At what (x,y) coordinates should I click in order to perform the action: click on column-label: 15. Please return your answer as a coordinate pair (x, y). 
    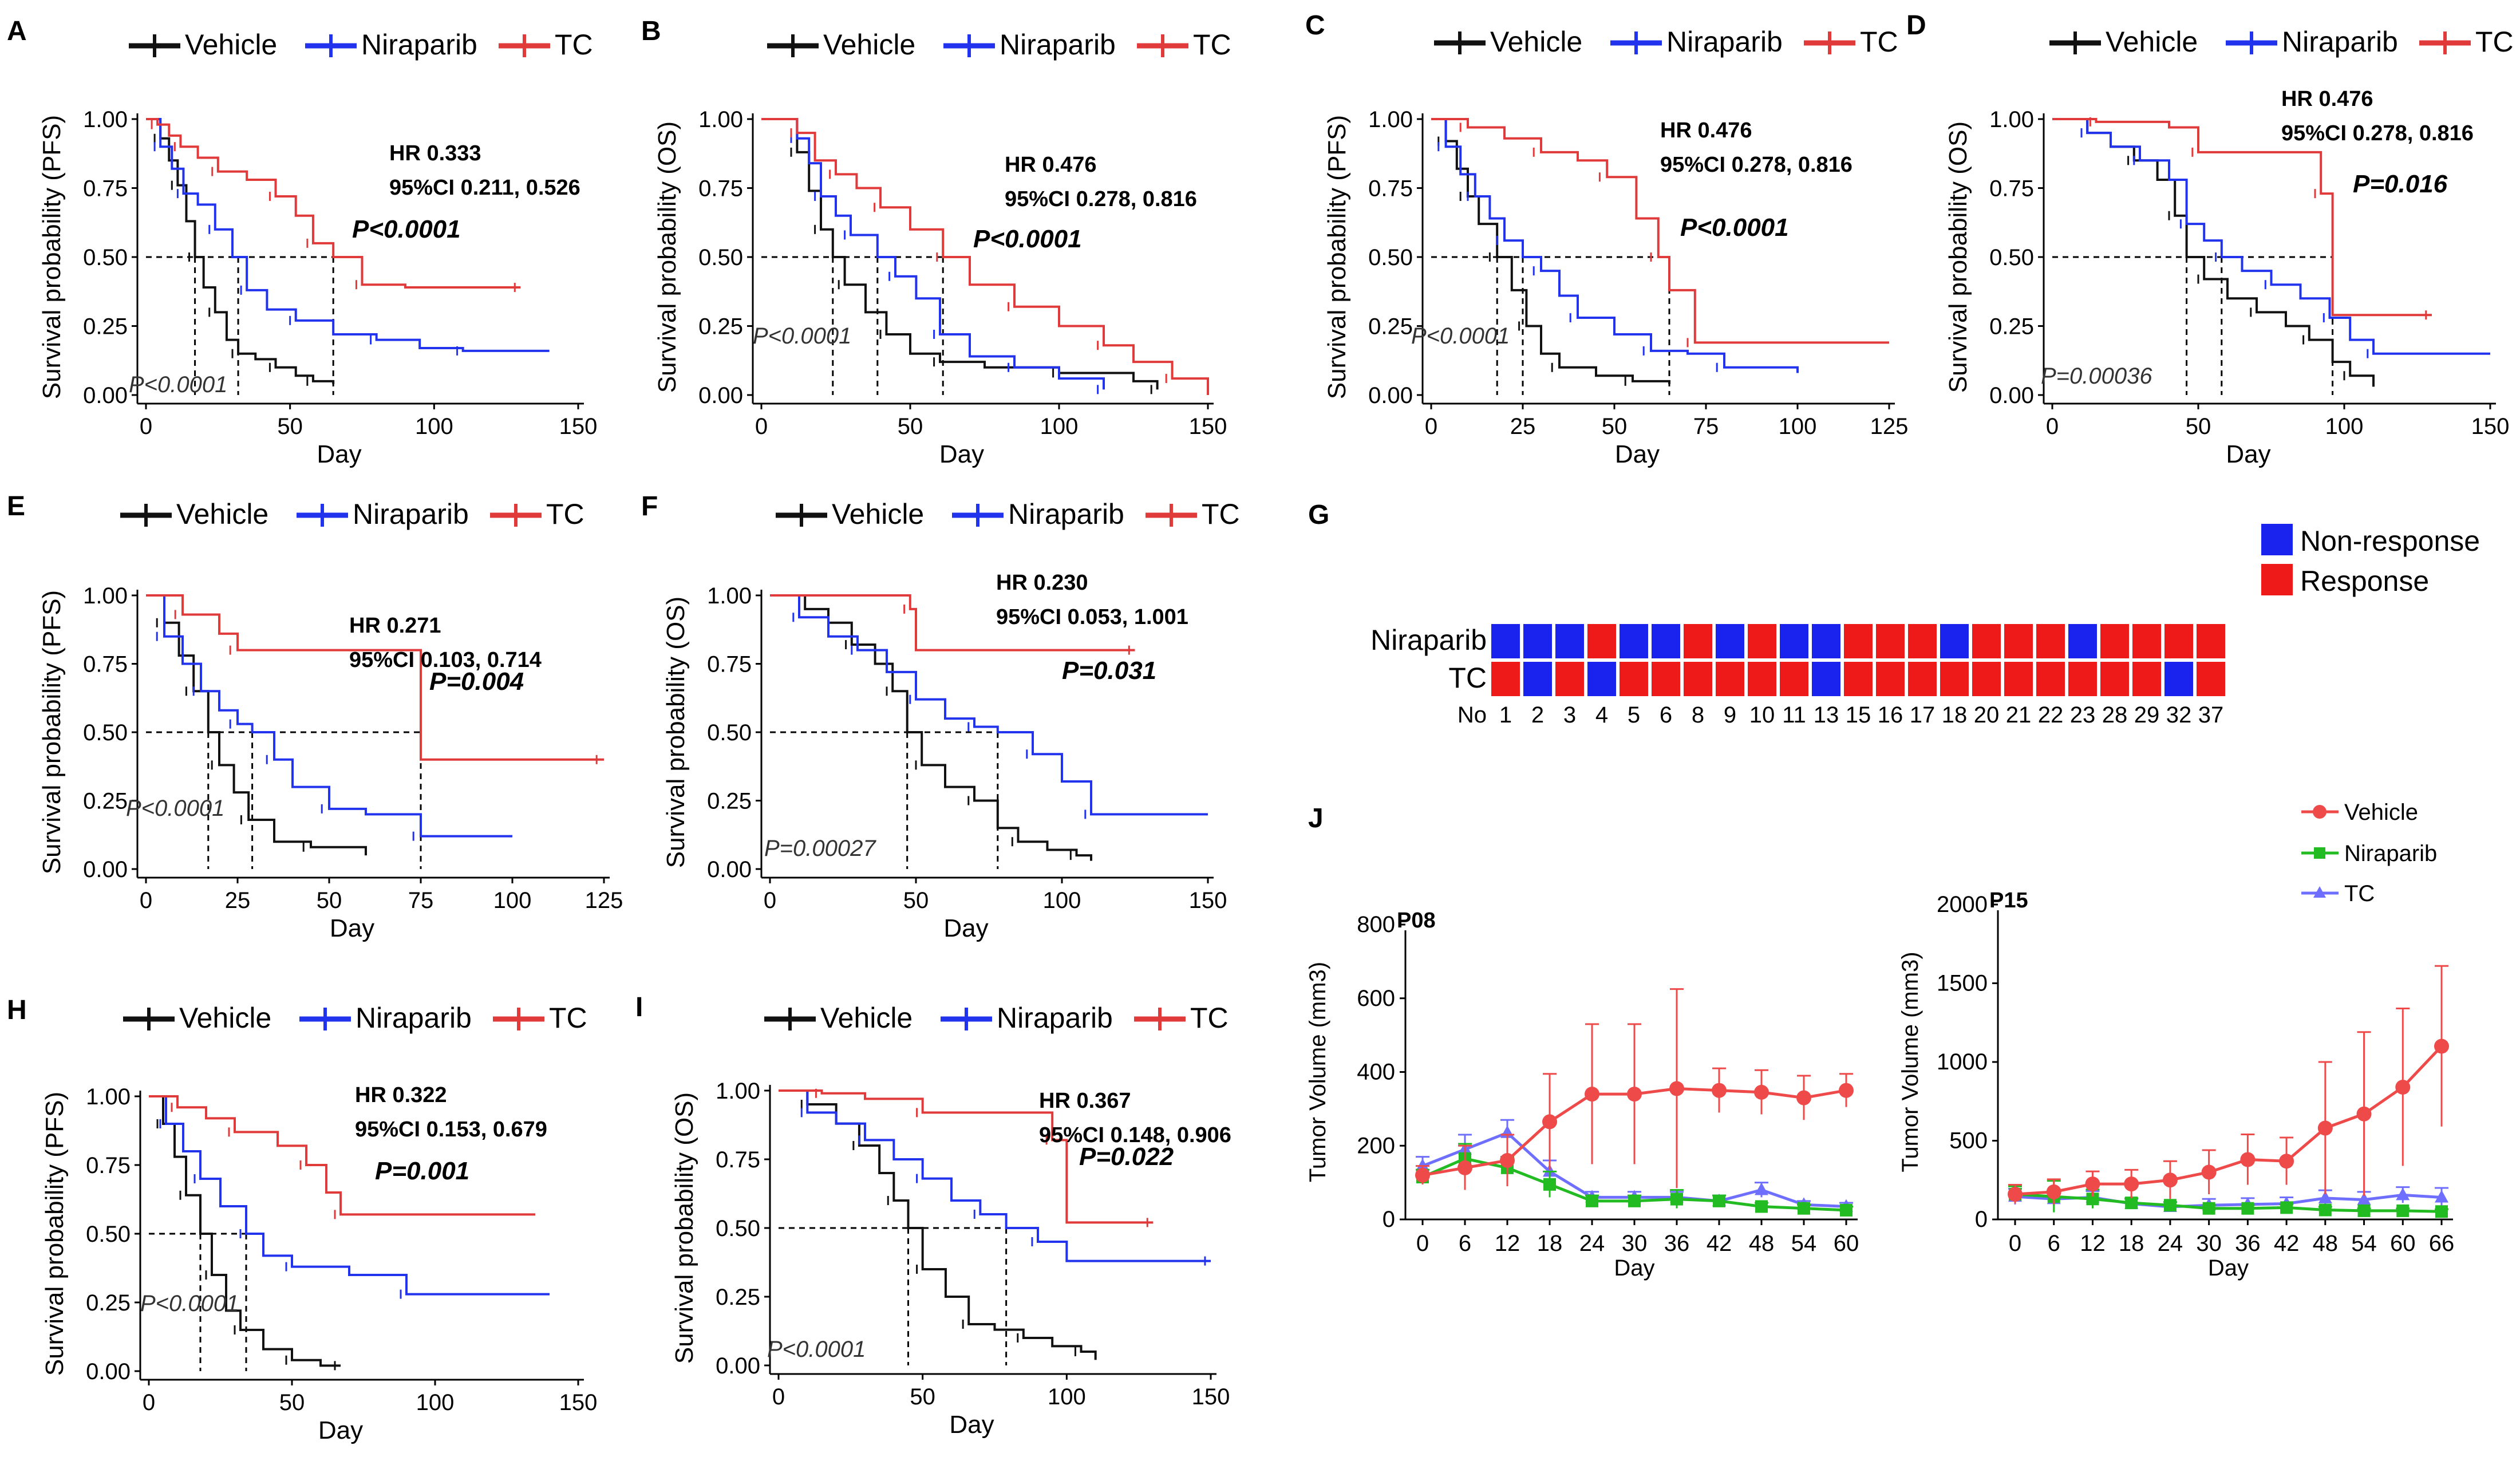
    Looking at the image, I should click on (1858, 715).